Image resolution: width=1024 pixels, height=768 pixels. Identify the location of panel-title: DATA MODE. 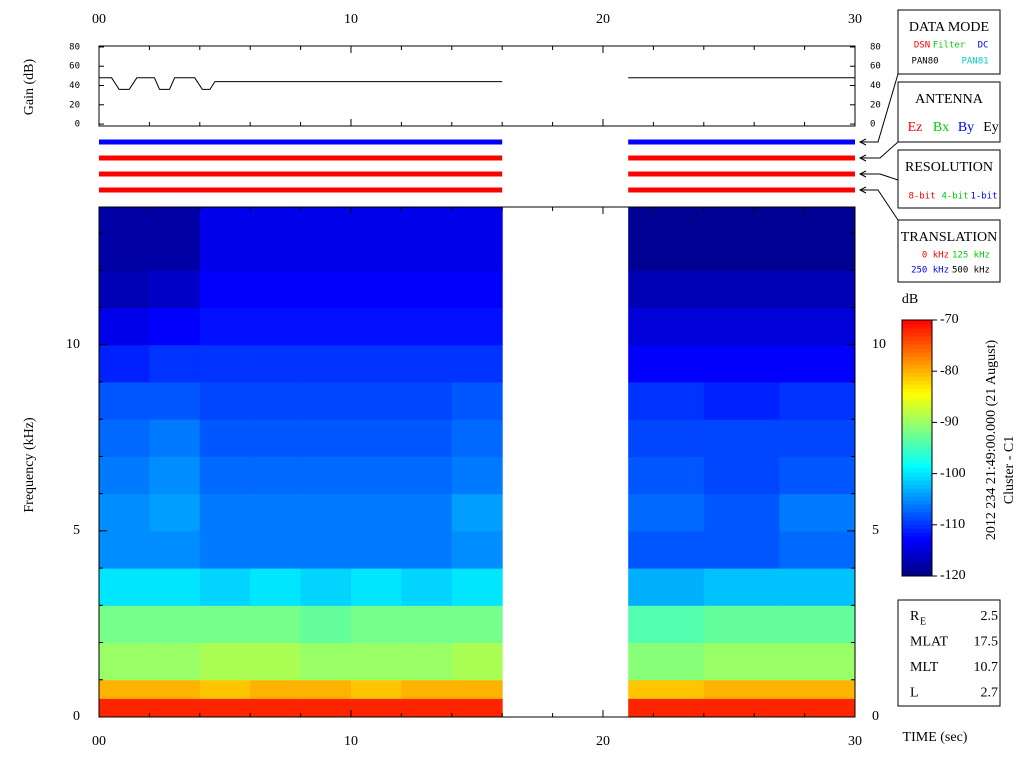
(949, 27).